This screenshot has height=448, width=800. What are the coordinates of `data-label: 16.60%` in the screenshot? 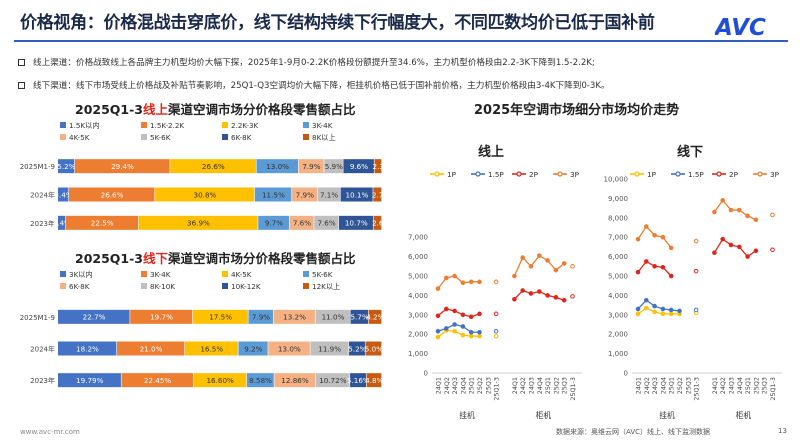 It's located at (220, 380).